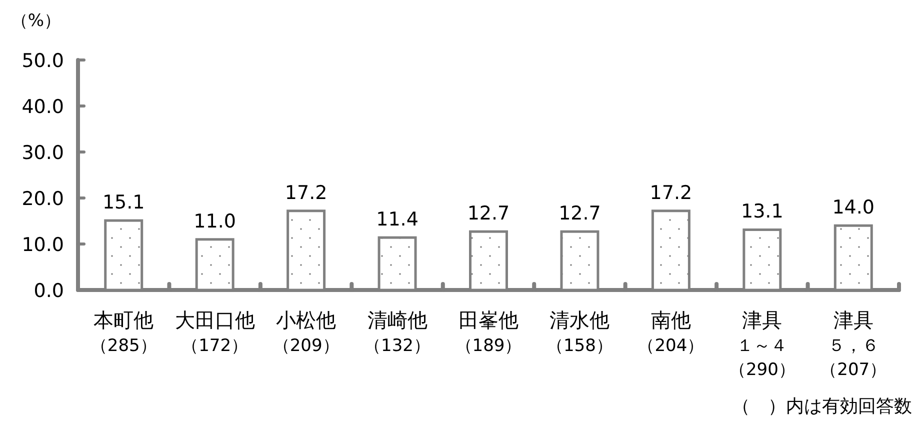 The height and width of the screenshot is (421, 915). Describe the element at coordinates (762, 344) in the screenshot. I see `x-tick-label: 津具１～４（290）` at that location.